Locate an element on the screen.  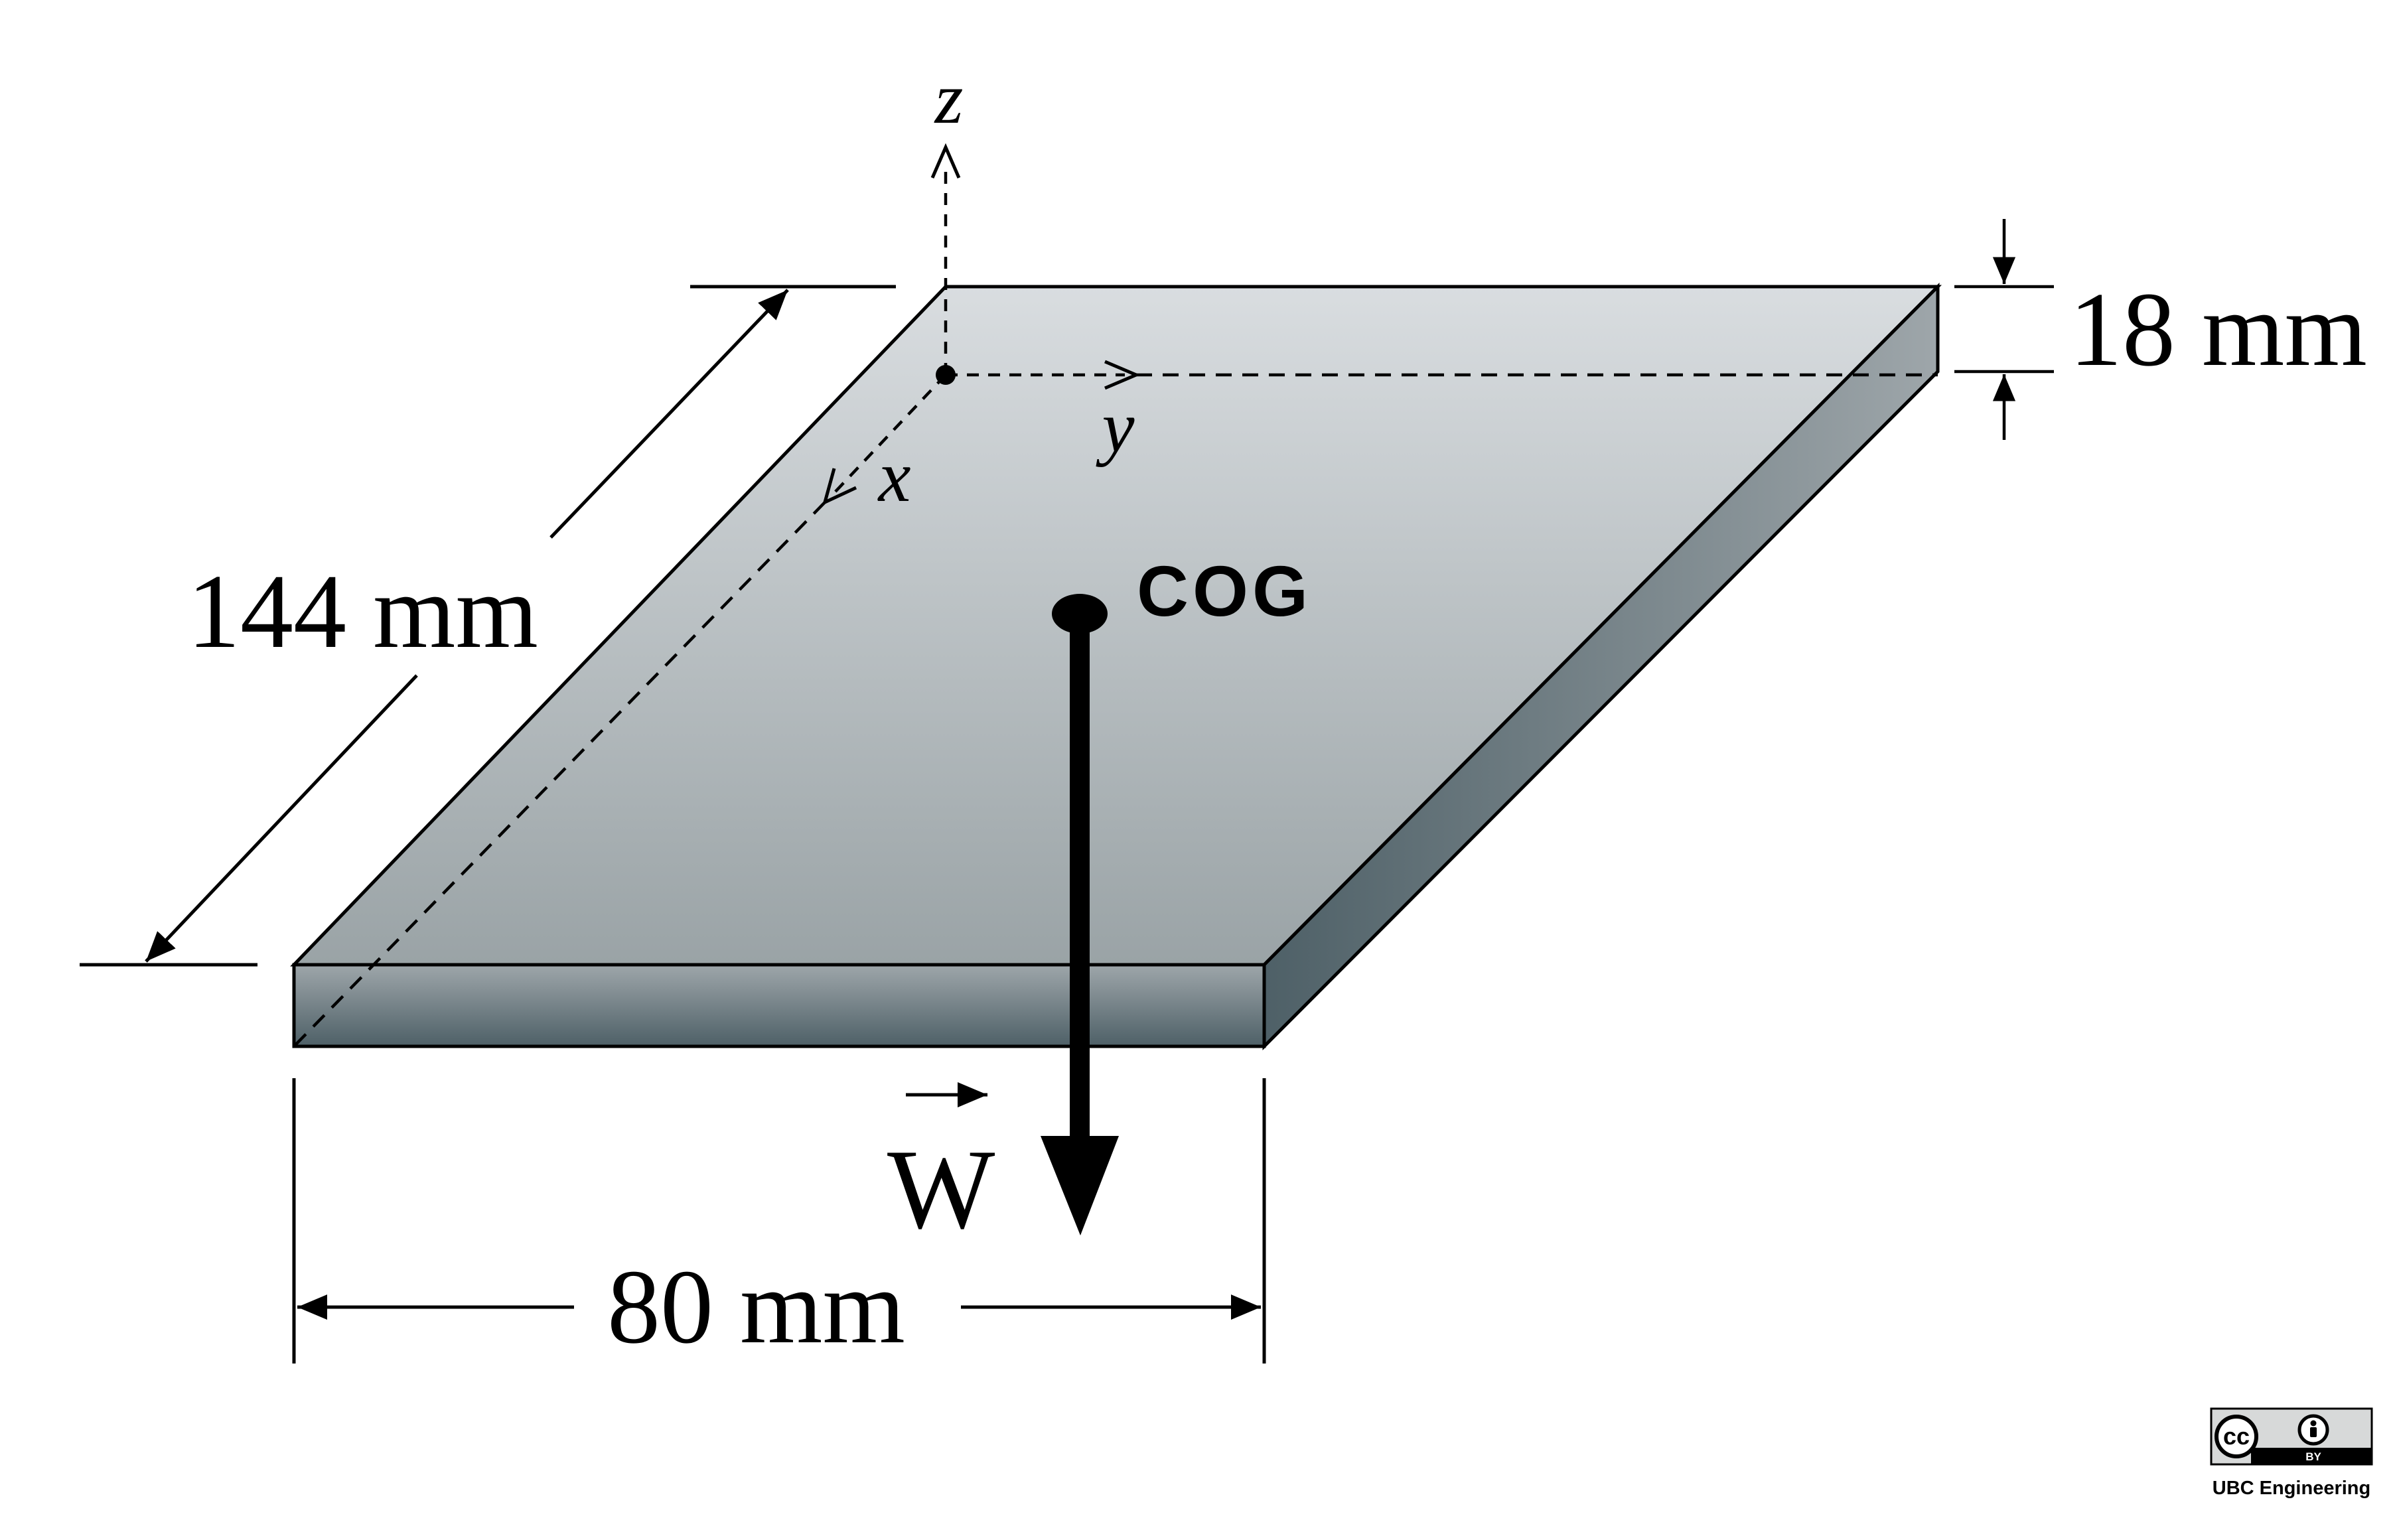
credit-label: UBC Engineering is located at coordinates (2291, 1488).